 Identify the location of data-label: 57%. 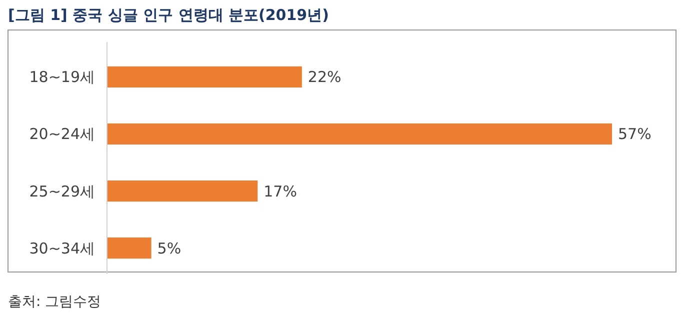
(635, 134).